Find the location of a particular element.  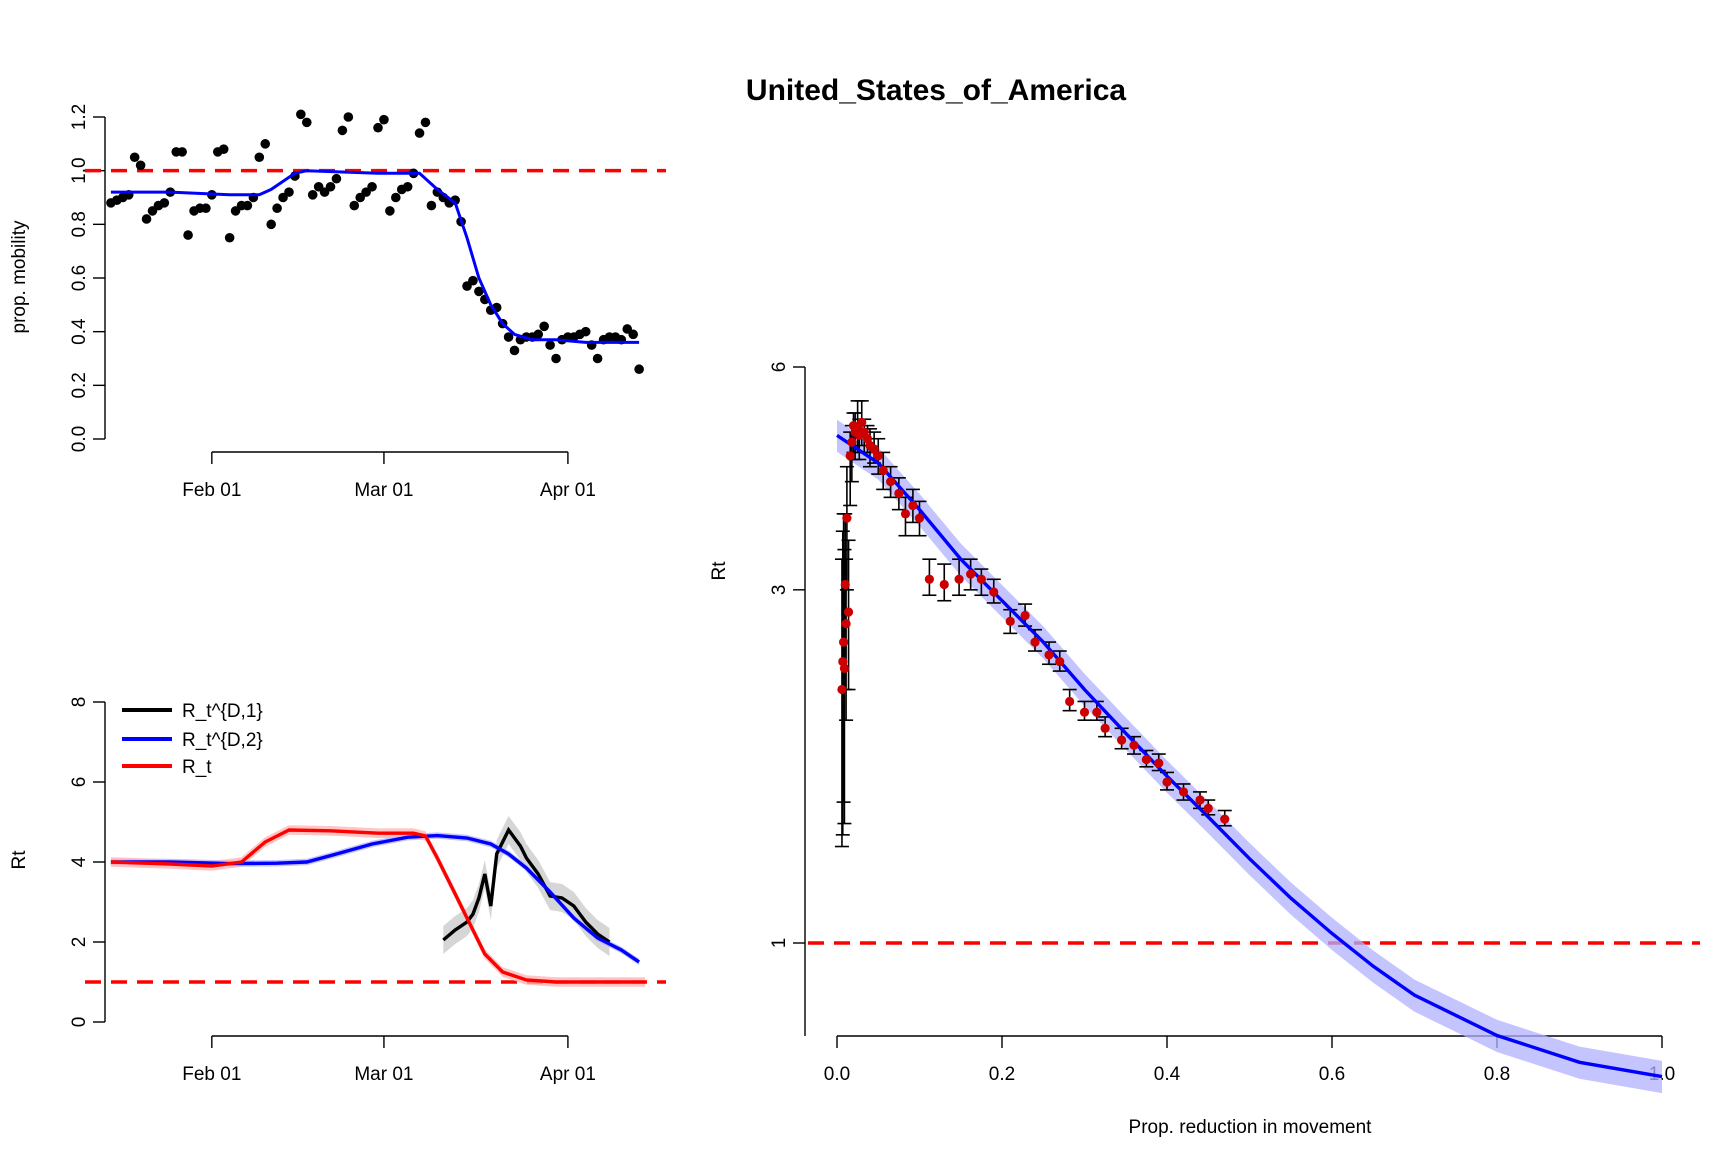

x-tick-label: 0.8 is located at coordinates (1497, 1074).